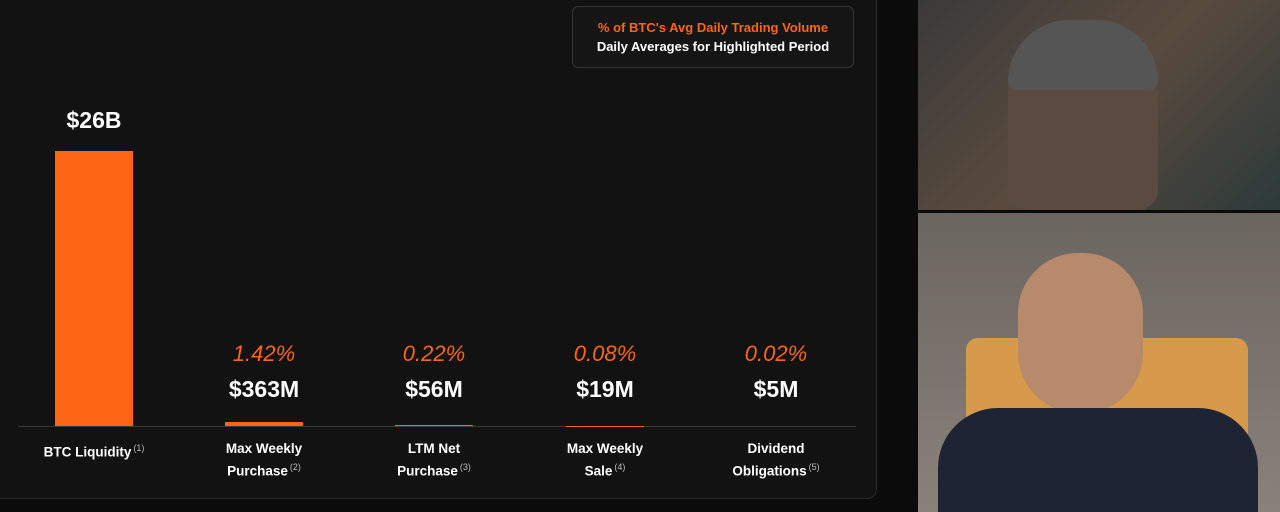  I want to click on x-tick-label: Dividend Obligations (5), so click(776, 460).